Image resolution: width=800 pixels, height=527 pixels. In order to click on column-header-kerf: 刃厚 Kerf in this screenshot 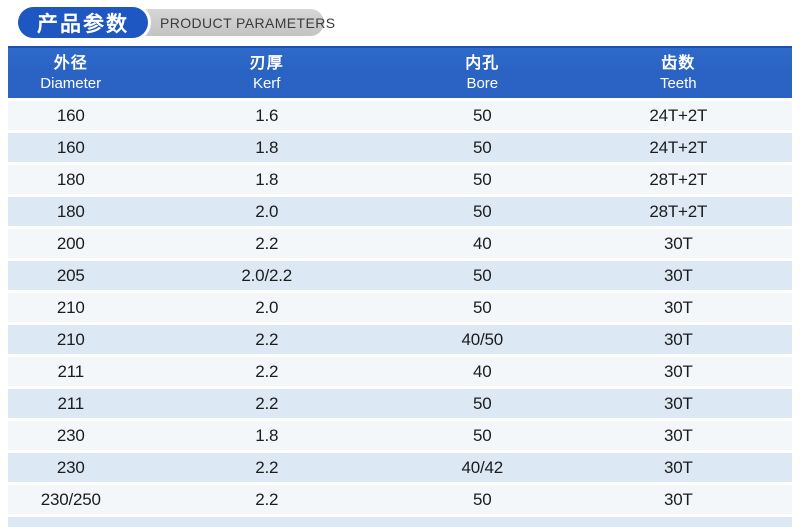, I will do `click(266, 73)`.